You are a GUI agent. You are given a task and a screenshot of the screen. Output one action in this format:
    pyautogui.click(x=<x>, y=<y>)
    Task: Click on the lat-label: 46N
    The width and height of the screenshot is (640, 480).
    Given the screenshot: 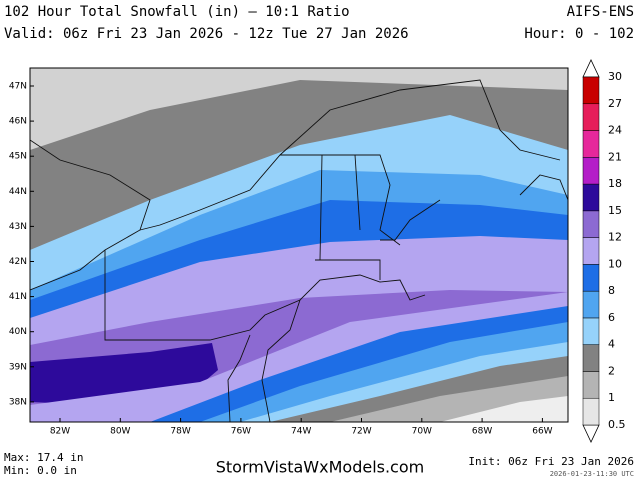 What is the action you would take?
    pyautogui.click(x=18, y=122)
    